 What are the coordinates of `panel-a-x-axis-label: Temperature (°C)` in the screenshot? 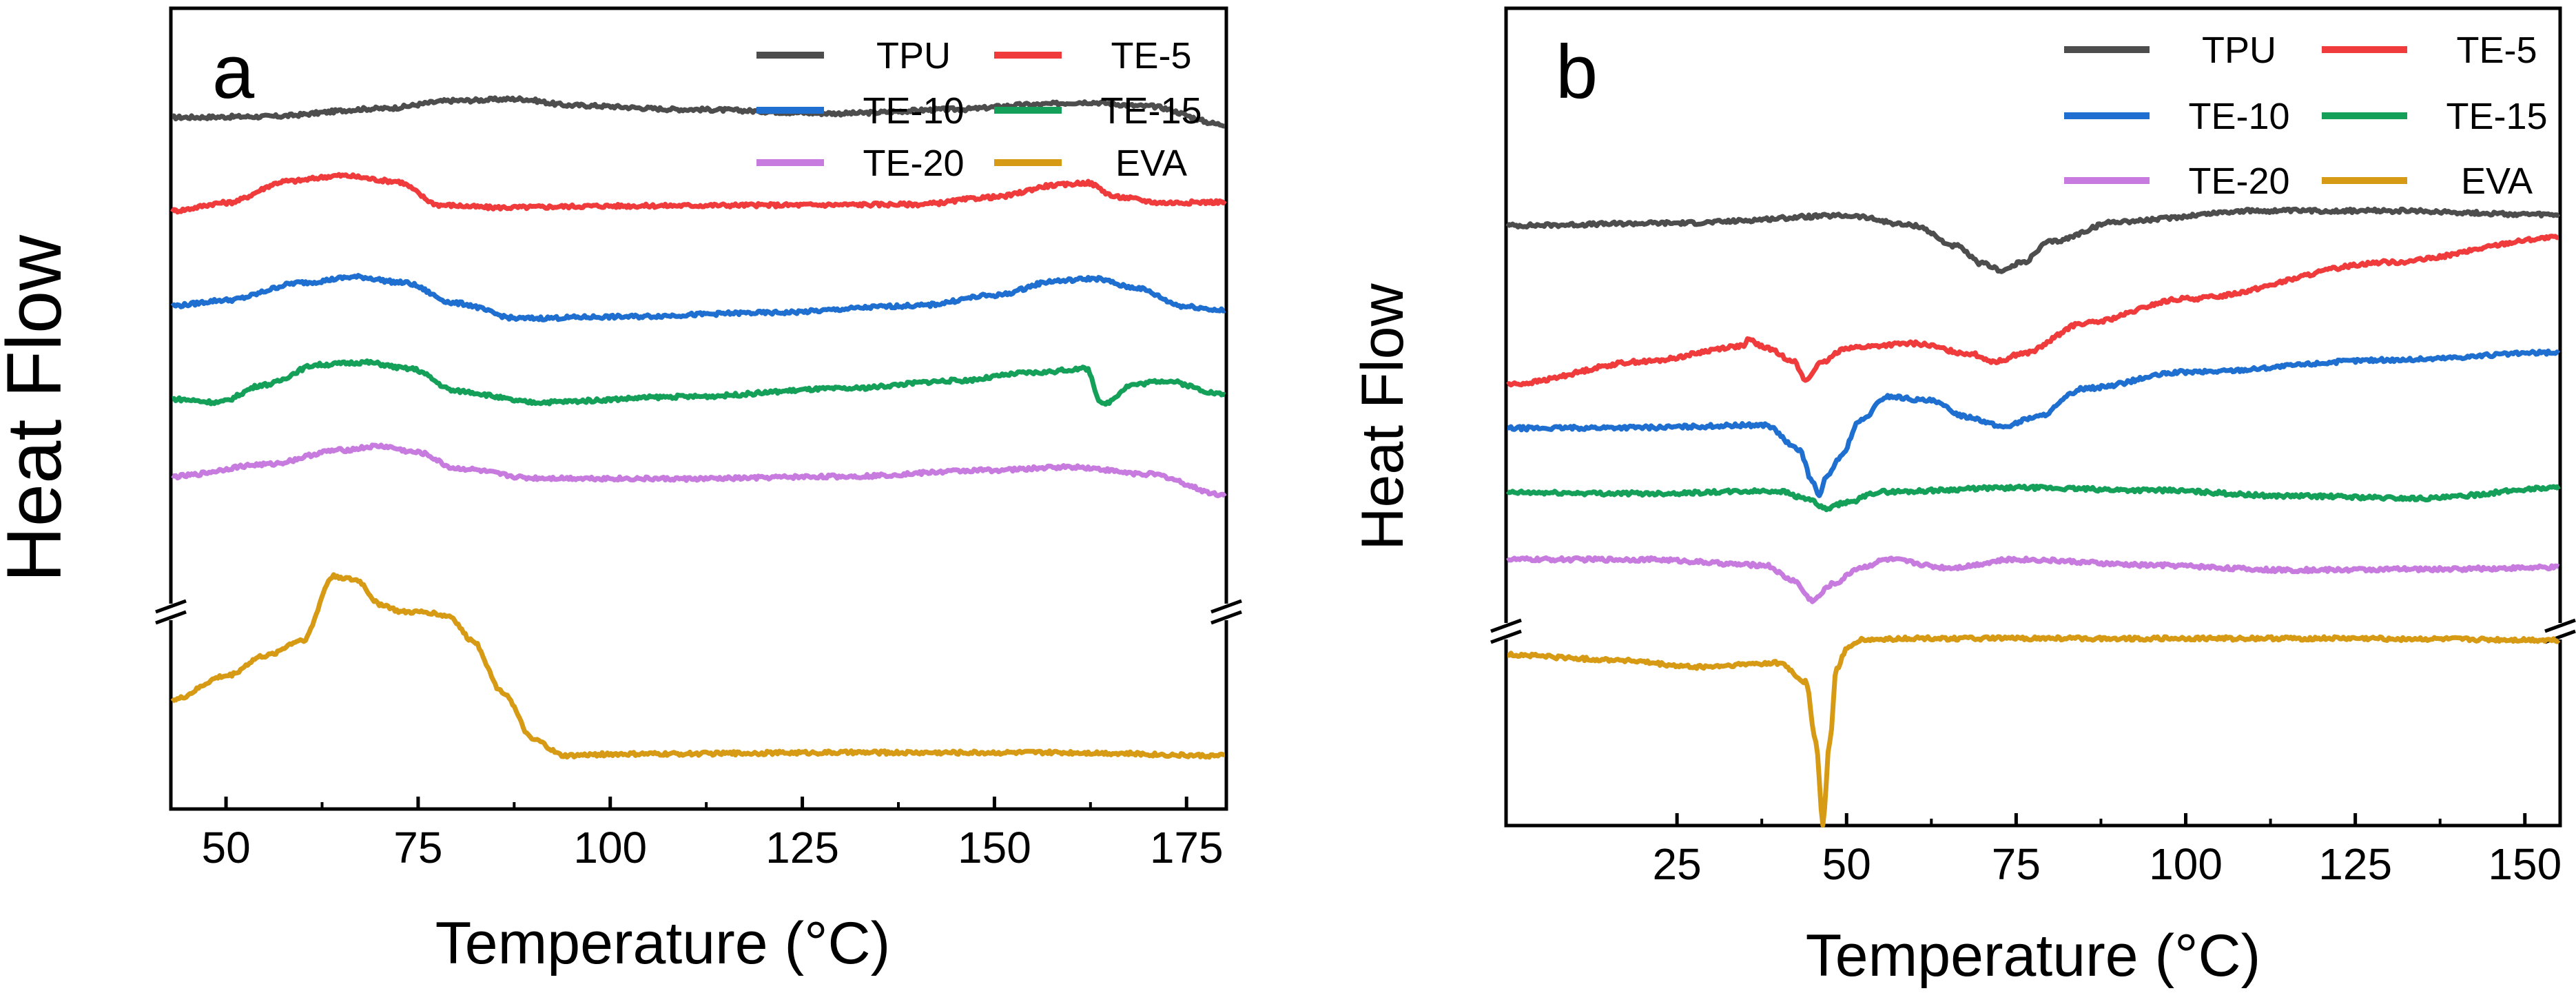 It's located at (662, 943).